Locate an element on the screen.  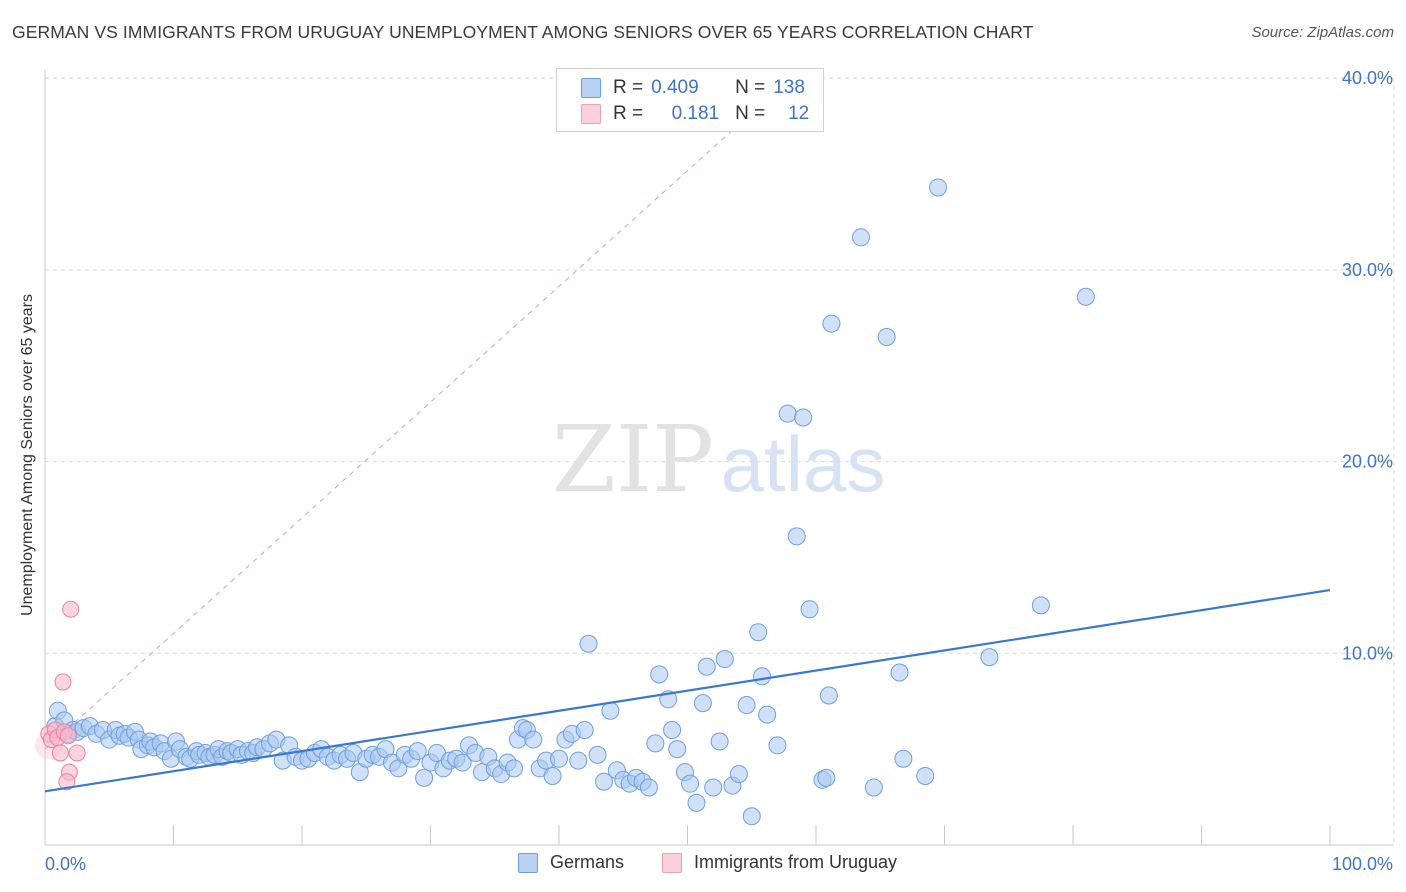
x-tick-label-min: 0.0% is located at coordinates (65, 864).